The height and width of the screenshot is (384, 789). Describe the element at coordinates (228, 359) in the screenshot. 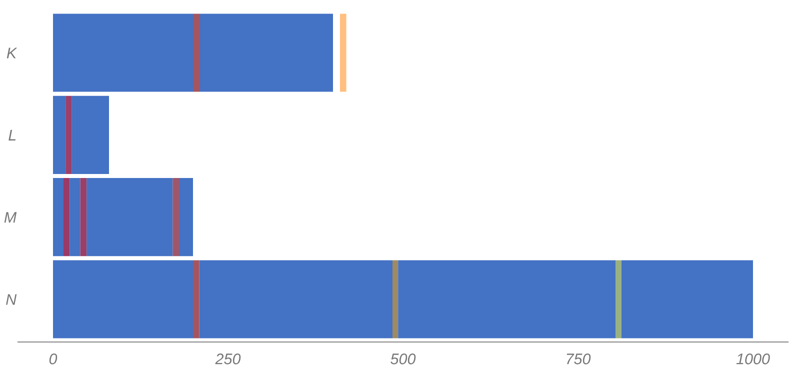

I see `x-tick-label: 250` at that location.